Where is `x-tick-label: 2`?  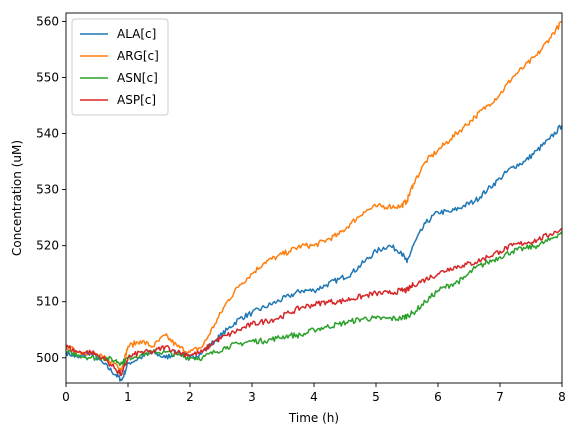 x-tick-label: 2 is located at coordinates (190, 397).